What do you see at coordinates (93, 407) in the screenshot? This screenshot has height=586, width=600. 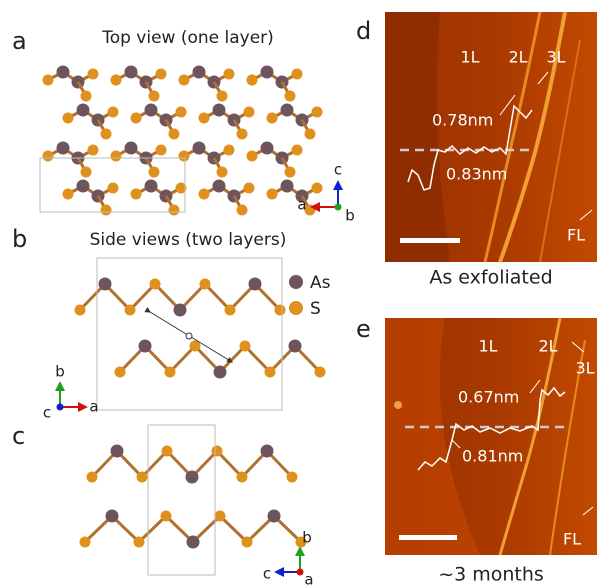 I see `axis-label: a` at bounding box center [93, 407].